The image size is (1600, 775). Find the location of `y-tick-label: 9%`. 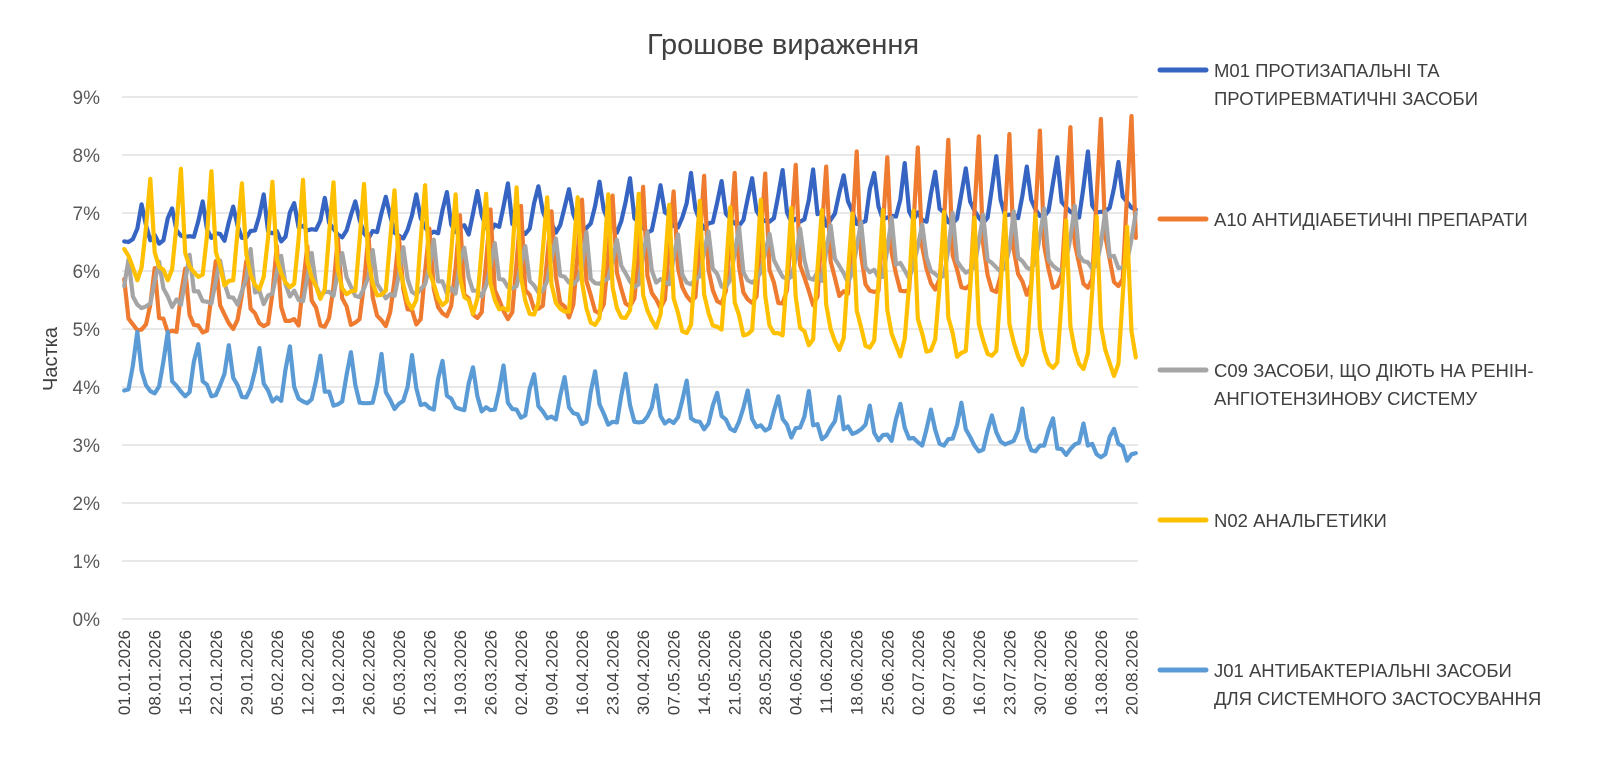

y-tick-label: 9% is located at coordinates (87, 98).